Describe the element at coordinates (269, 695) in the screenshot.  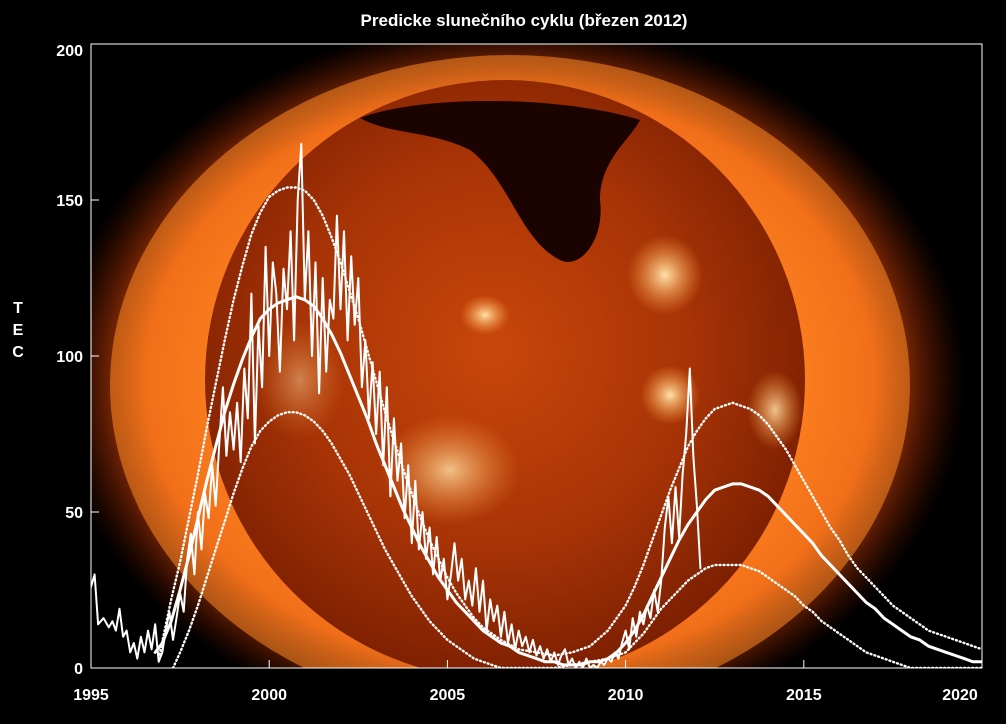
I see `x-tick-label: 2000` at that location.